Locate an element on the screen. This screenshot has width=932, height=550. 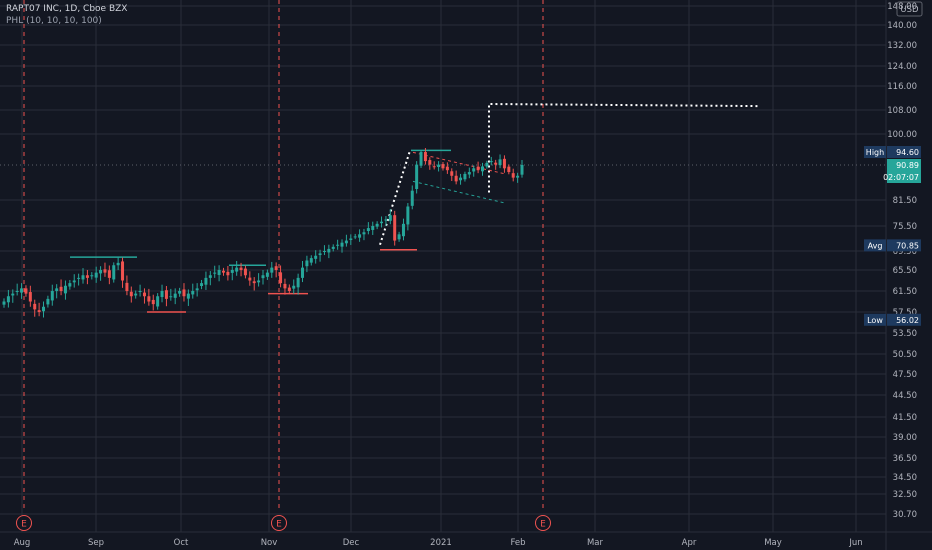
time-tick: Nov is located at coordinates (269, 543).